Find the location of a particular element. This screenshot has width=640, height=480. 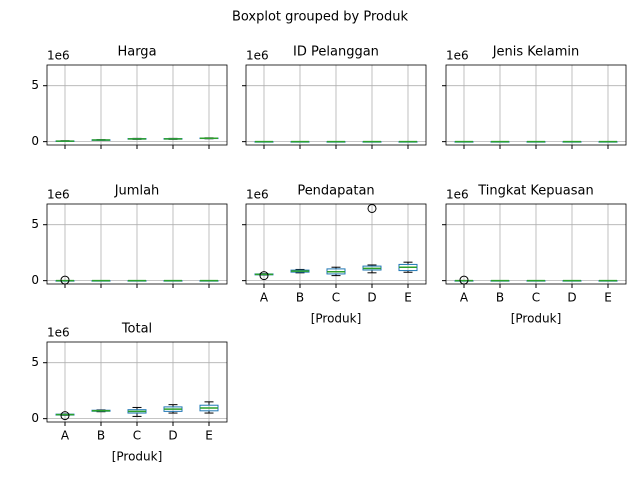

subplot-title: ID Pelanggan is located at coordinates (336, 52).